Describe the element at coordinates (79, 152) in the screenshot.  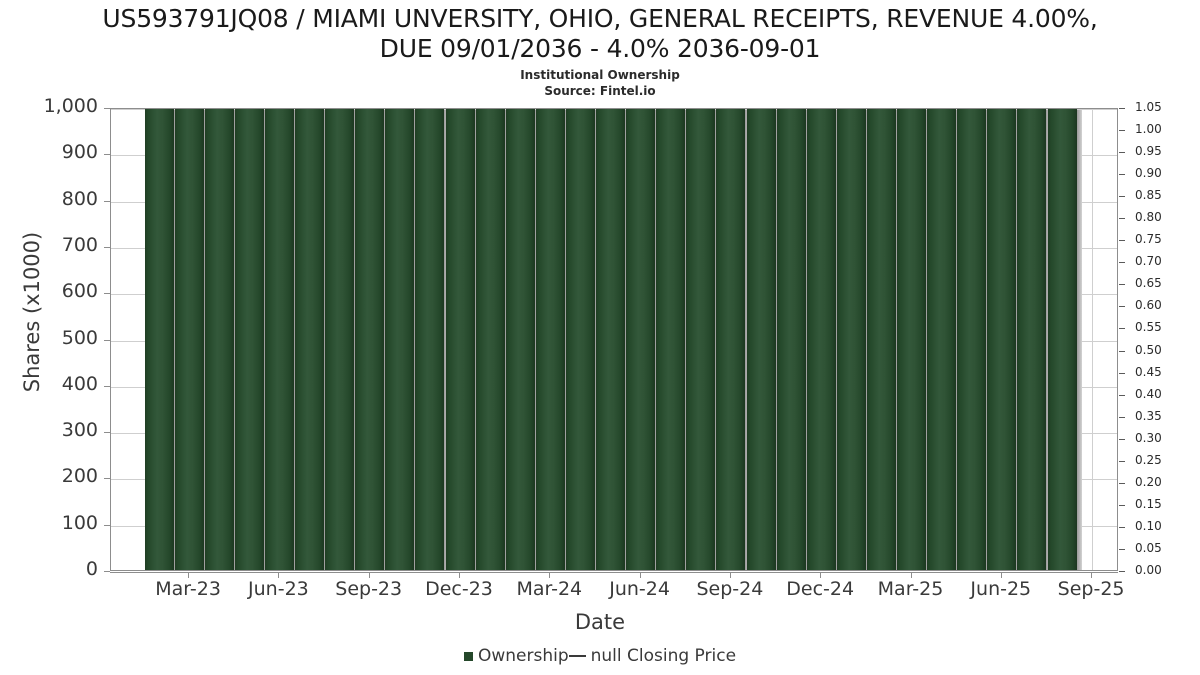
I see `y-axis-tick-left: 900` at that location.